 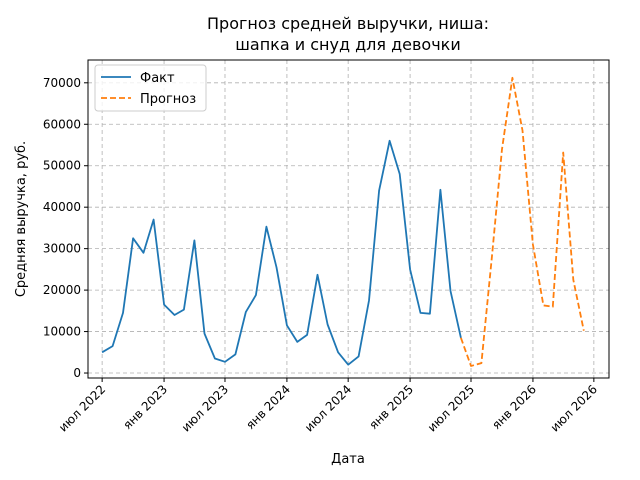 What do you see at coordinates (21, 219) in the screenshot?
I see `y-axis-label: Средняя выручка, руб.` at bounding box center [21, 219].